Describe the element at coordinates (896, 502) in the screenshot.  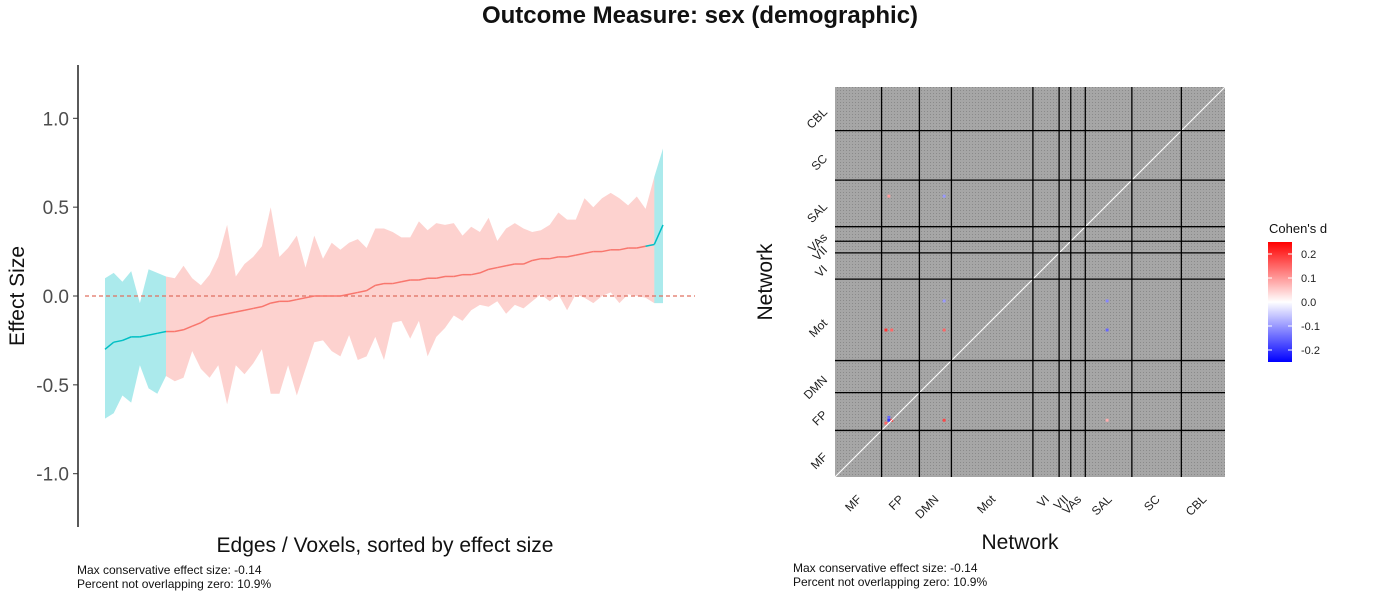
I see `x-network-label: FP` at that location.